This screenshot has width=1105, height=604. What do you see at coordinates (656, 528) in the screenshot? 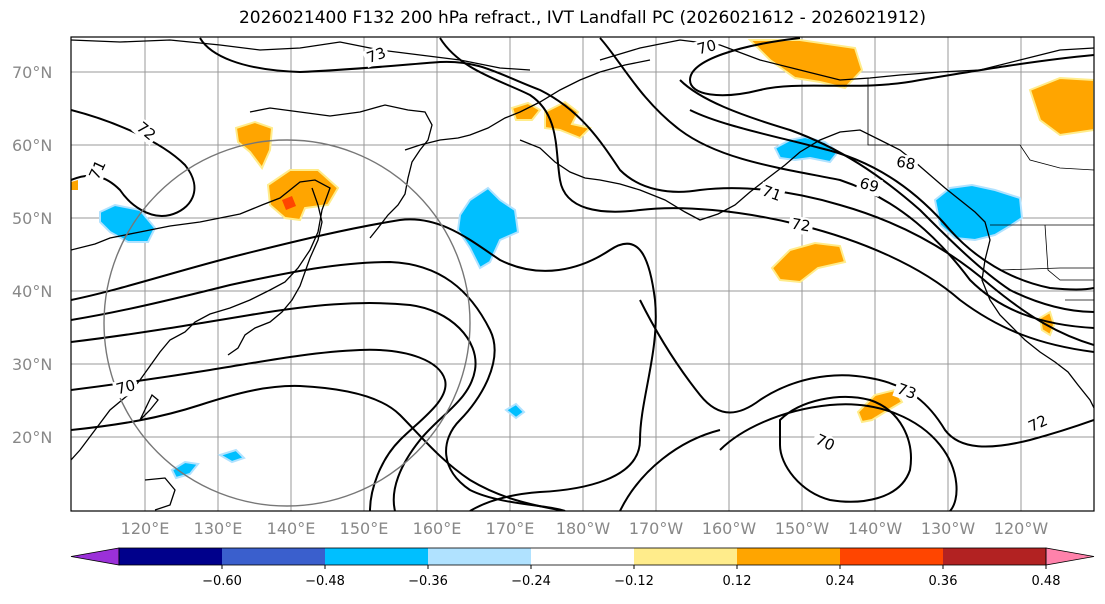
I see `longitude-label: 170°W` at bounding box center [656, 528].